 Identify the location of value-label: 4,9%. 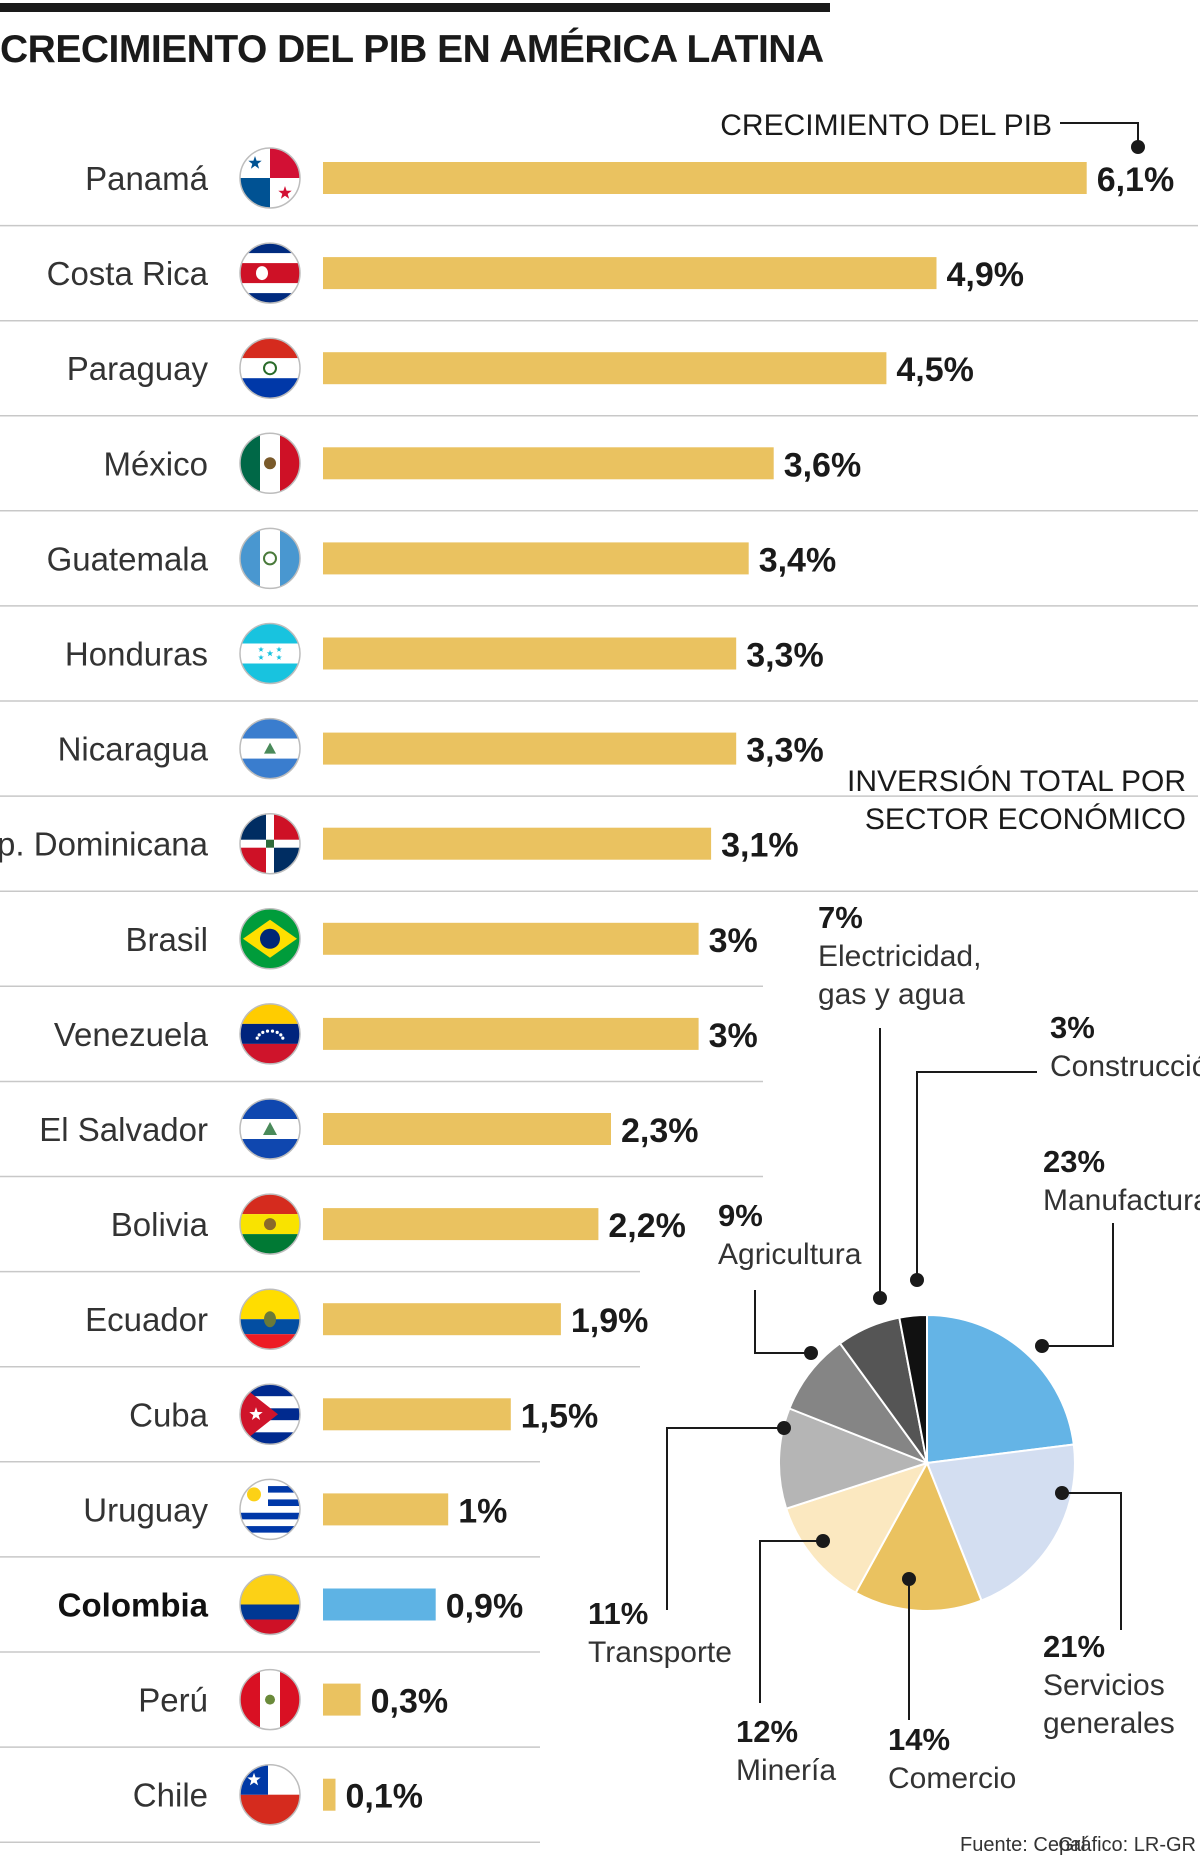
(986, 275).